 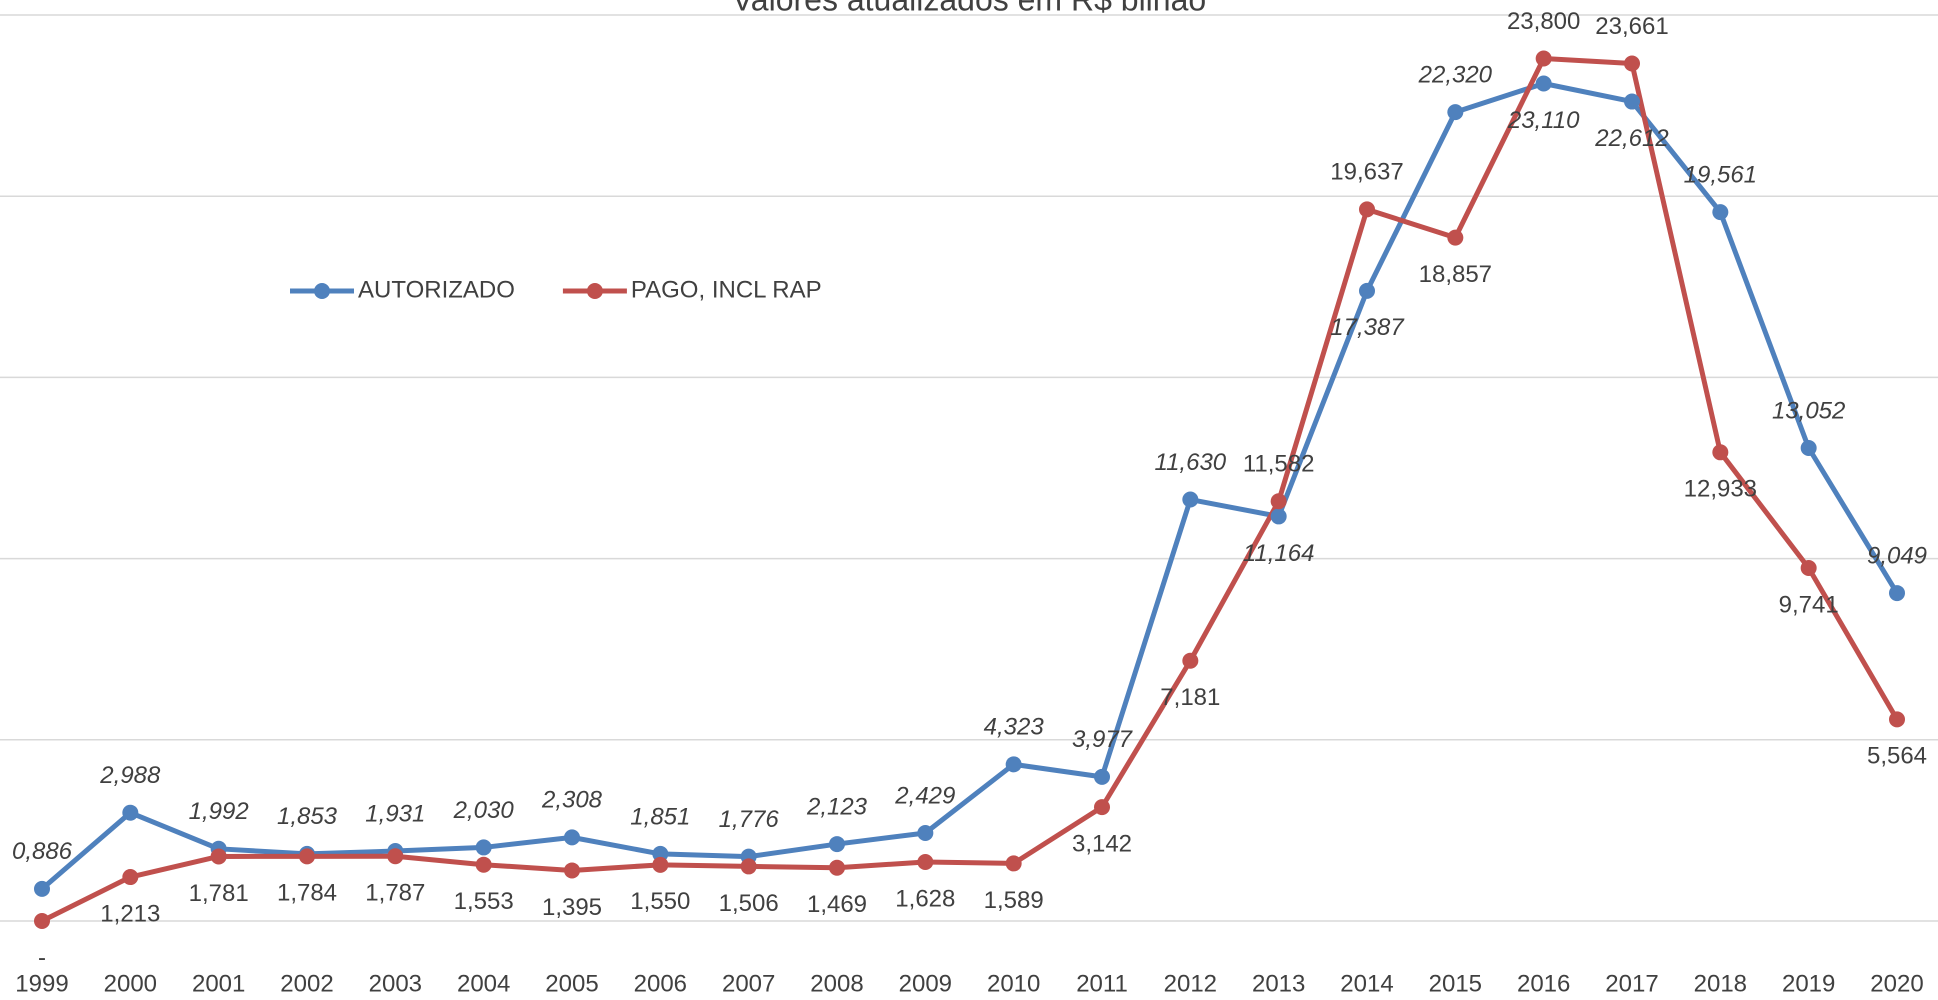 What do you see at coordinates (1897, 555) in the screenshot?
I see `data-label: 9,049` at bounding box center [1897, 555].